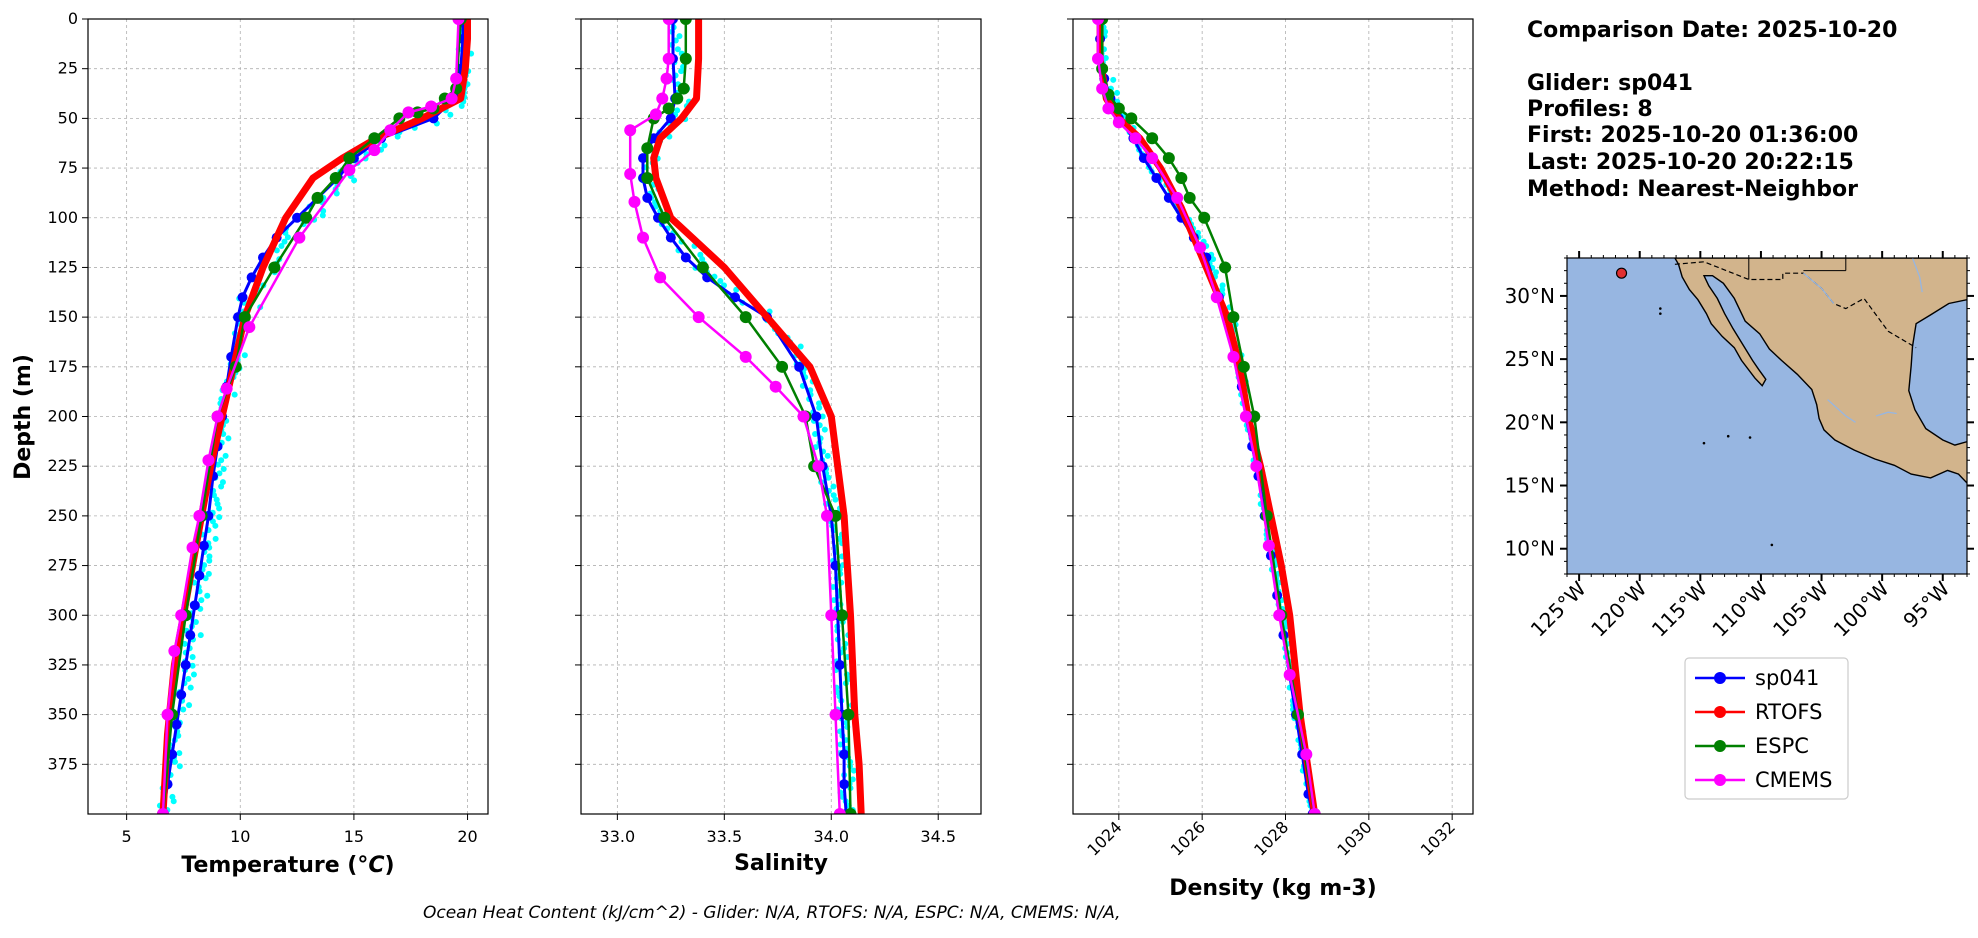 The height and width of the screenshot is (938, 1978). Describe the element at coordinates (62, 366) in the screenshot. I see `y-tick-label: 175` at that location.